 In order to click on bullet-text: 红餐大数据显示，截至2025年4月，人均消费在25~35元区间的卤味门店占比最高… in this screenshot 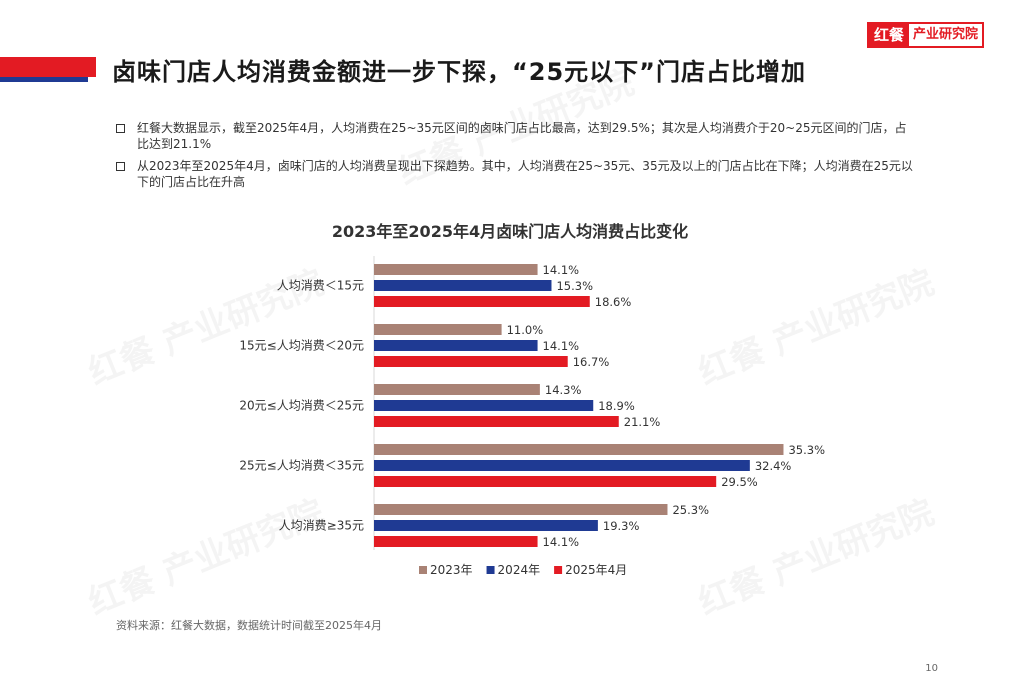, I will do `click(522, 136)`.